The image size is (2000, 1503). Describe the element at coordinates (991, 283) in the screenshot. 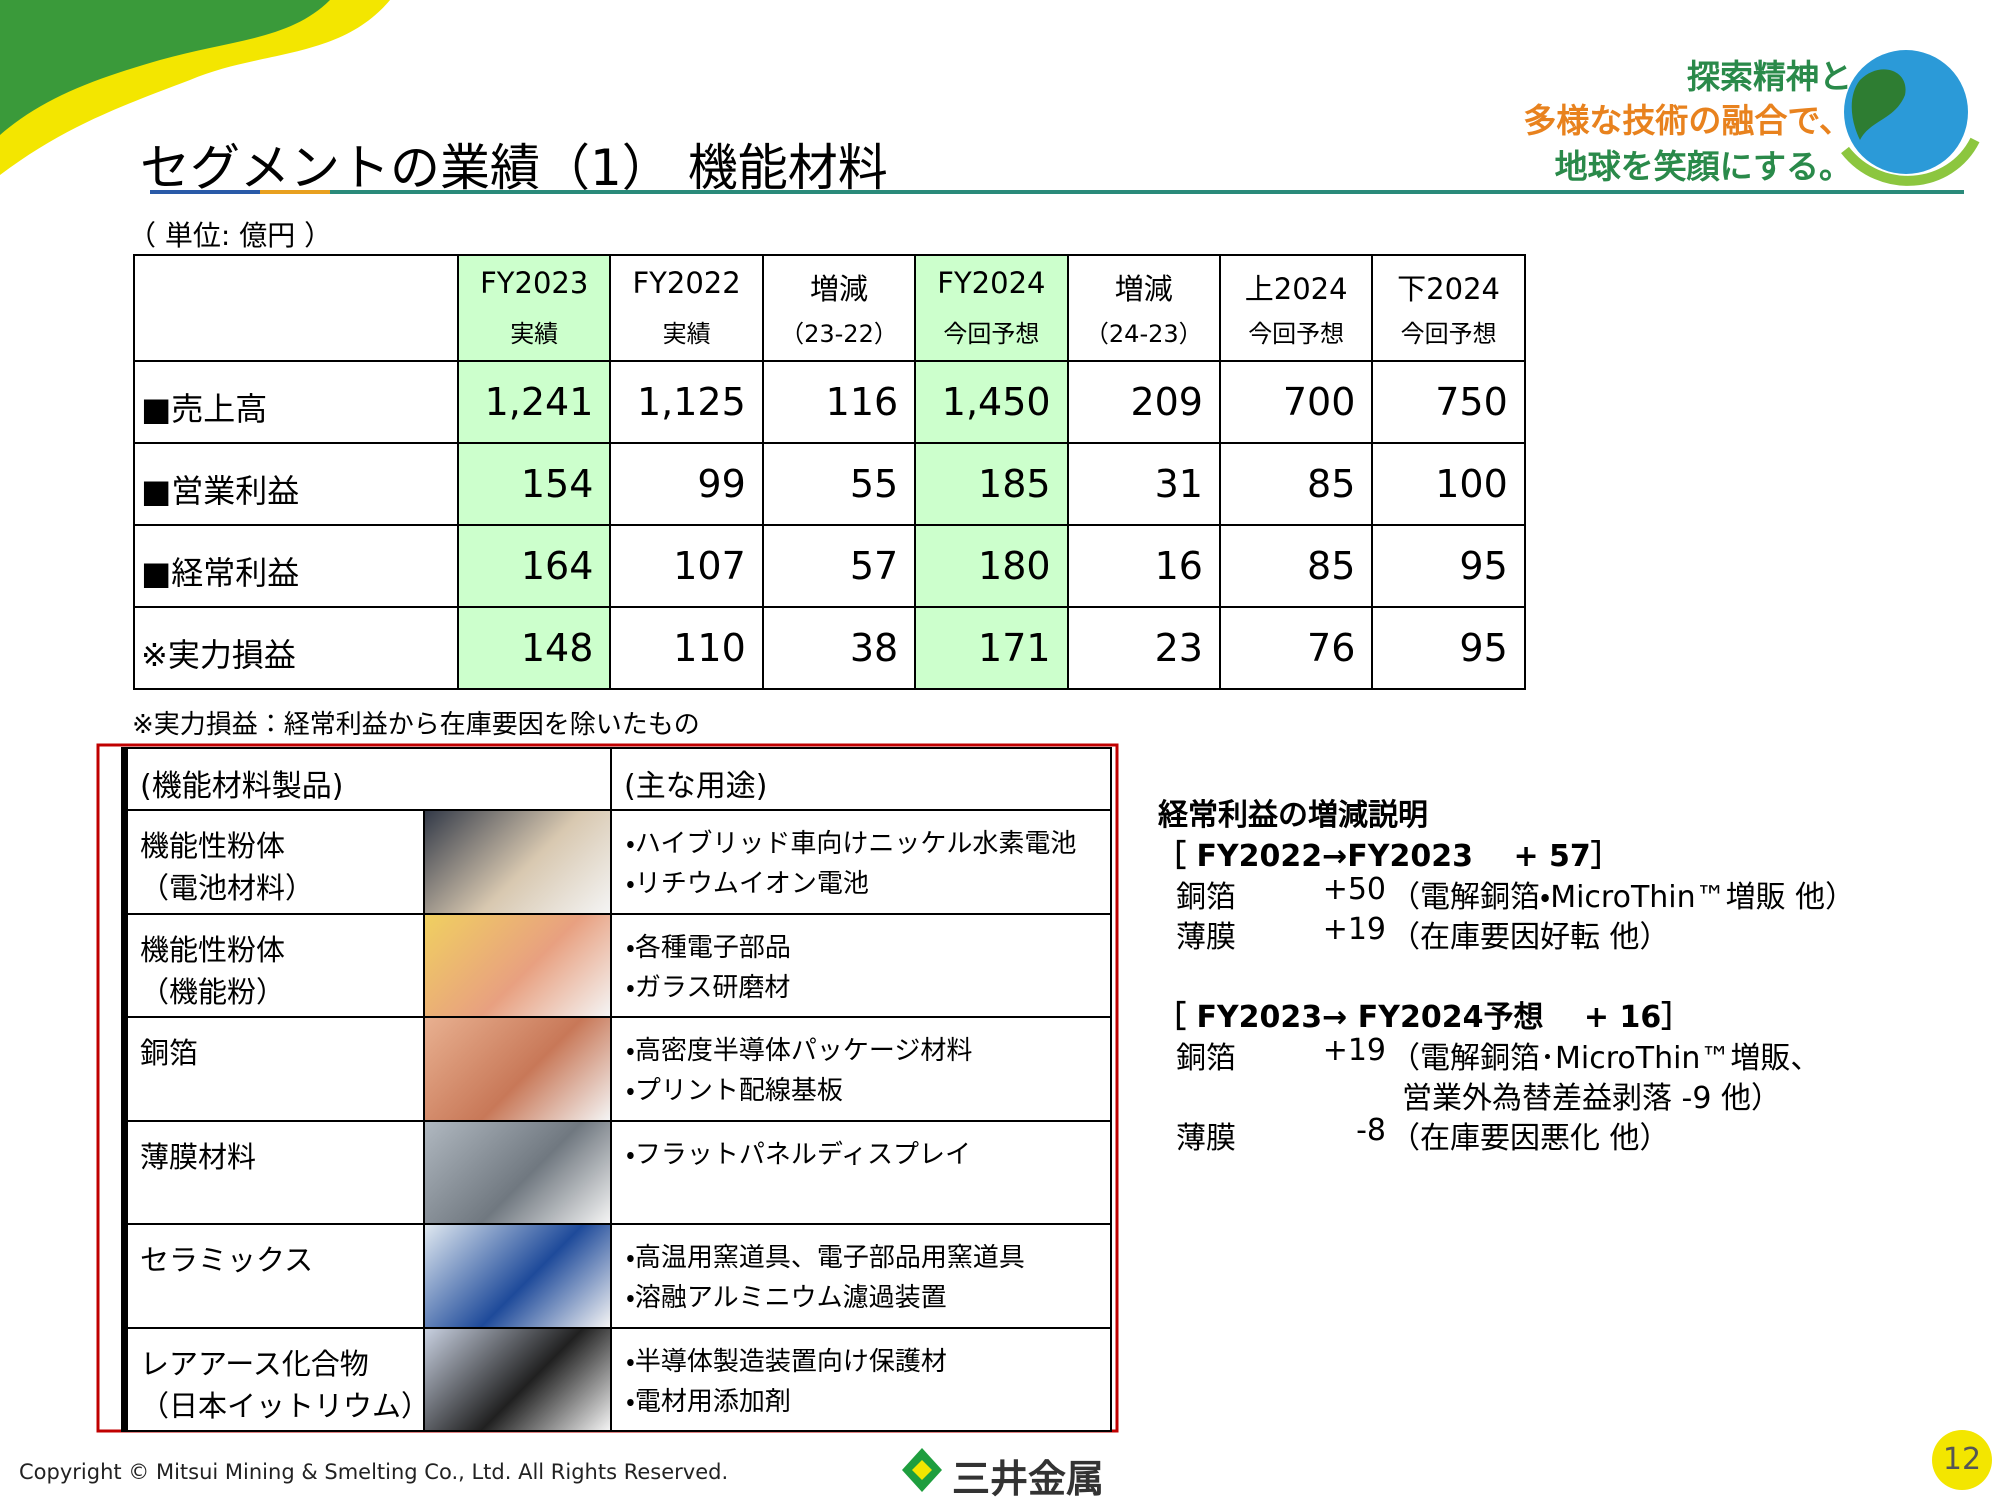

I see `column-title: FY2024` at that location.